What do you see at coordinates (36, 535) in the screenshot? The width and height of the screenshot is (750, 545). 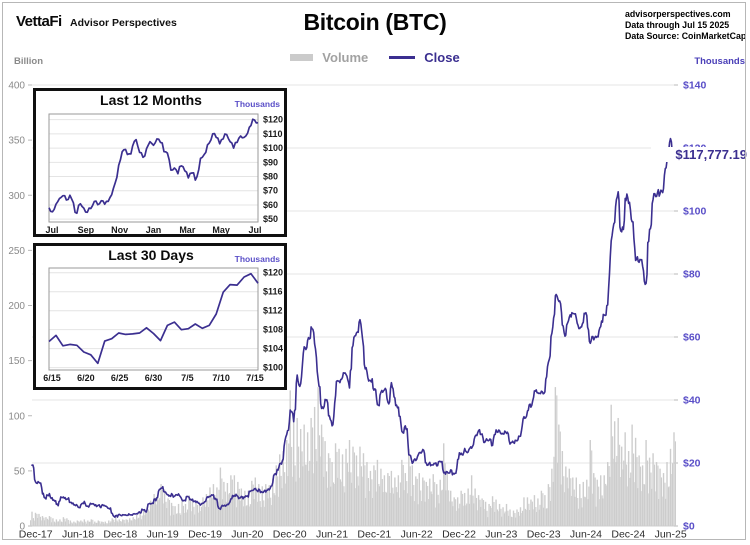 I see `x-axis-tick-label: Dec-17` at bounding box center [36, 535].